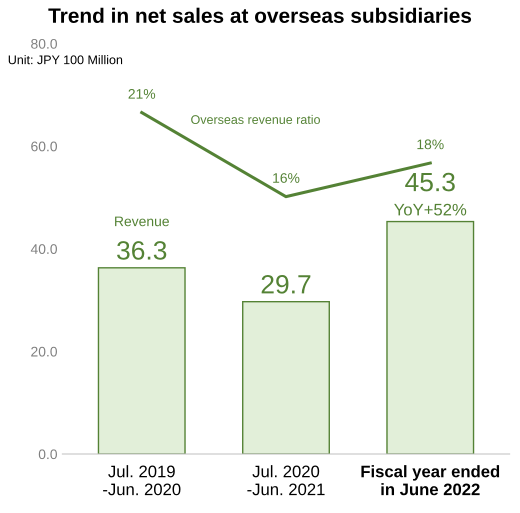 This screenshot has height=513, width=520. Describe the element at coordinates (142, 221) in the screenshot. I see `text: Revenue` at that location.